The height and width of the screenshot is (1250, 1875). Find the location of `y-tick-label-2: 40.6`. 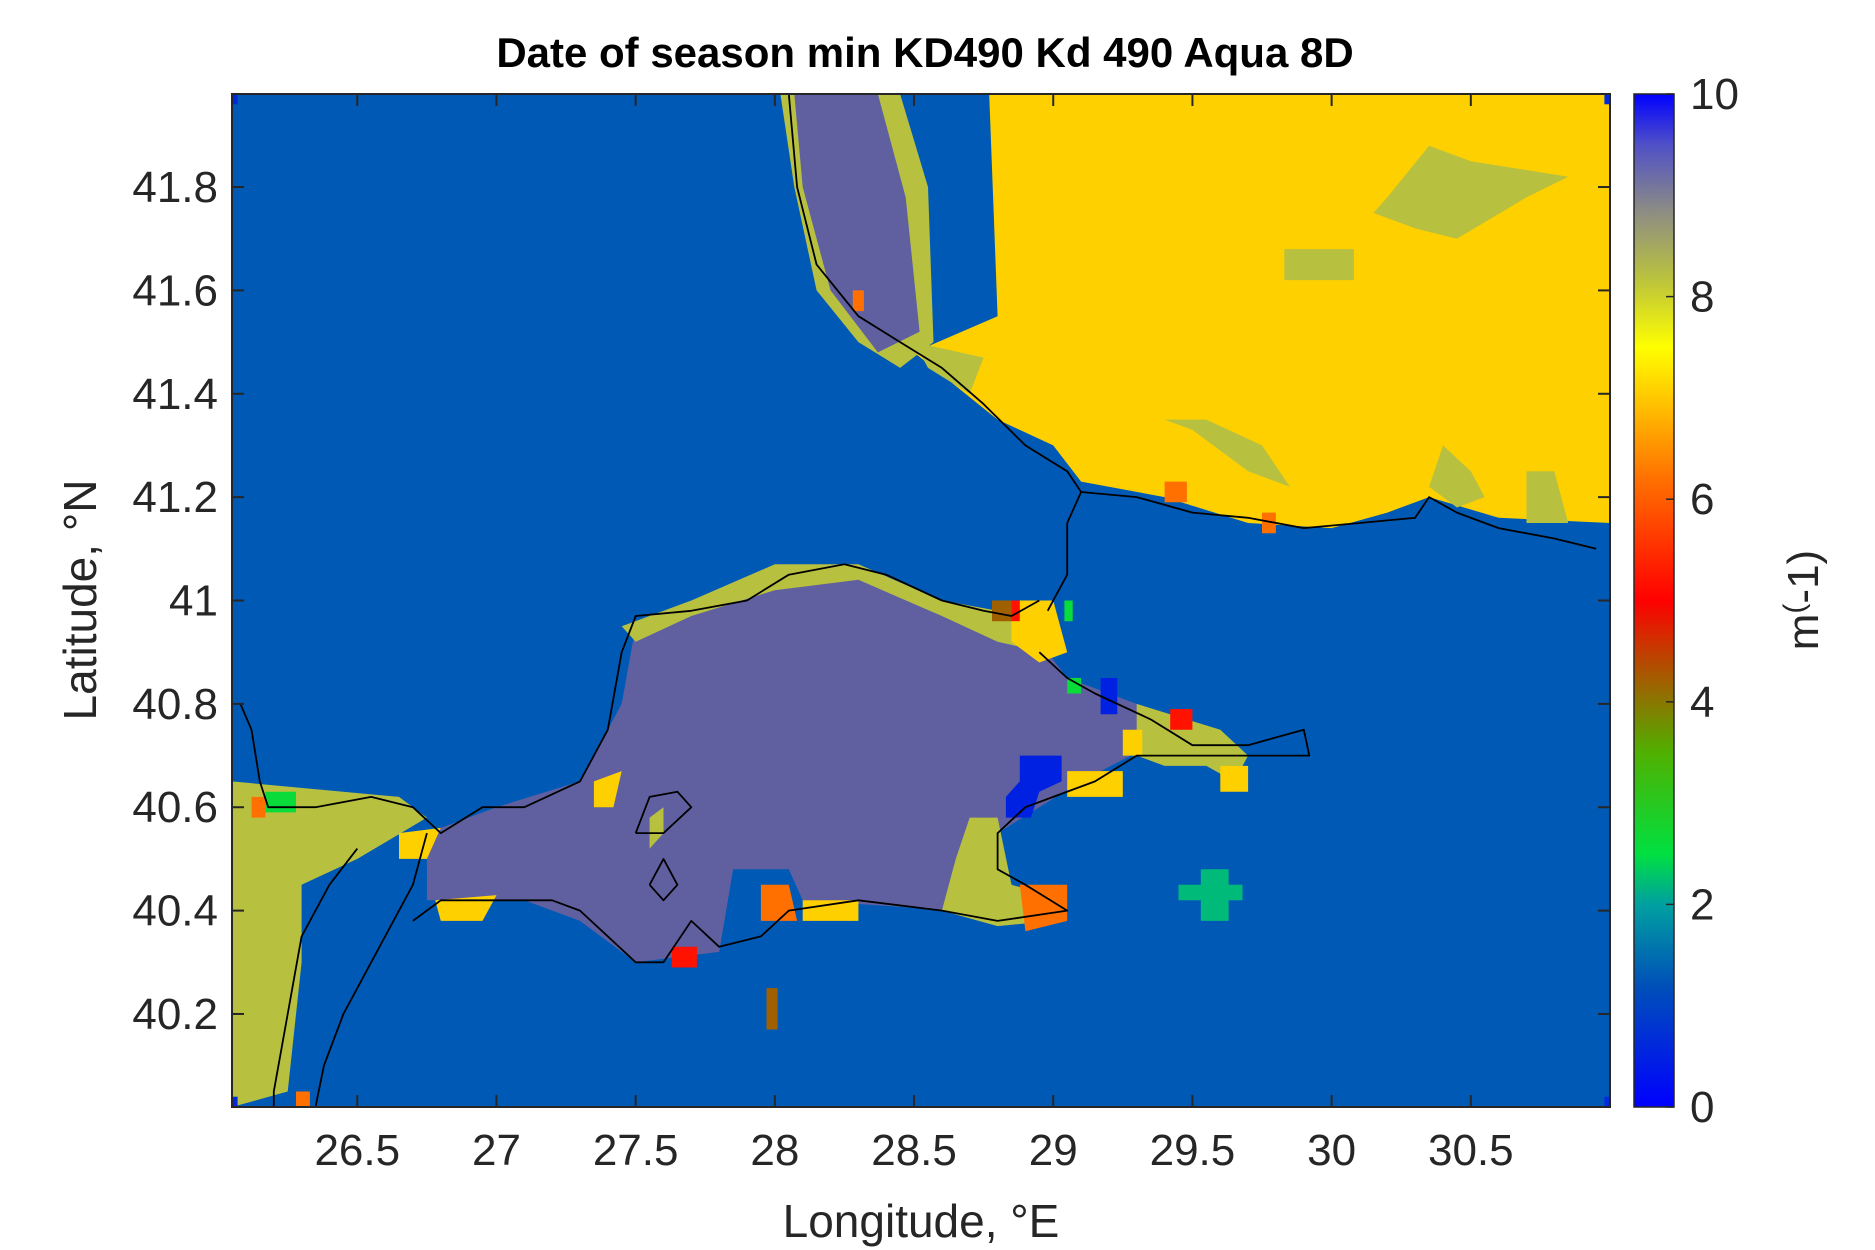

y-tick-label-2: 40.6 is located at coordinates (175, 807).